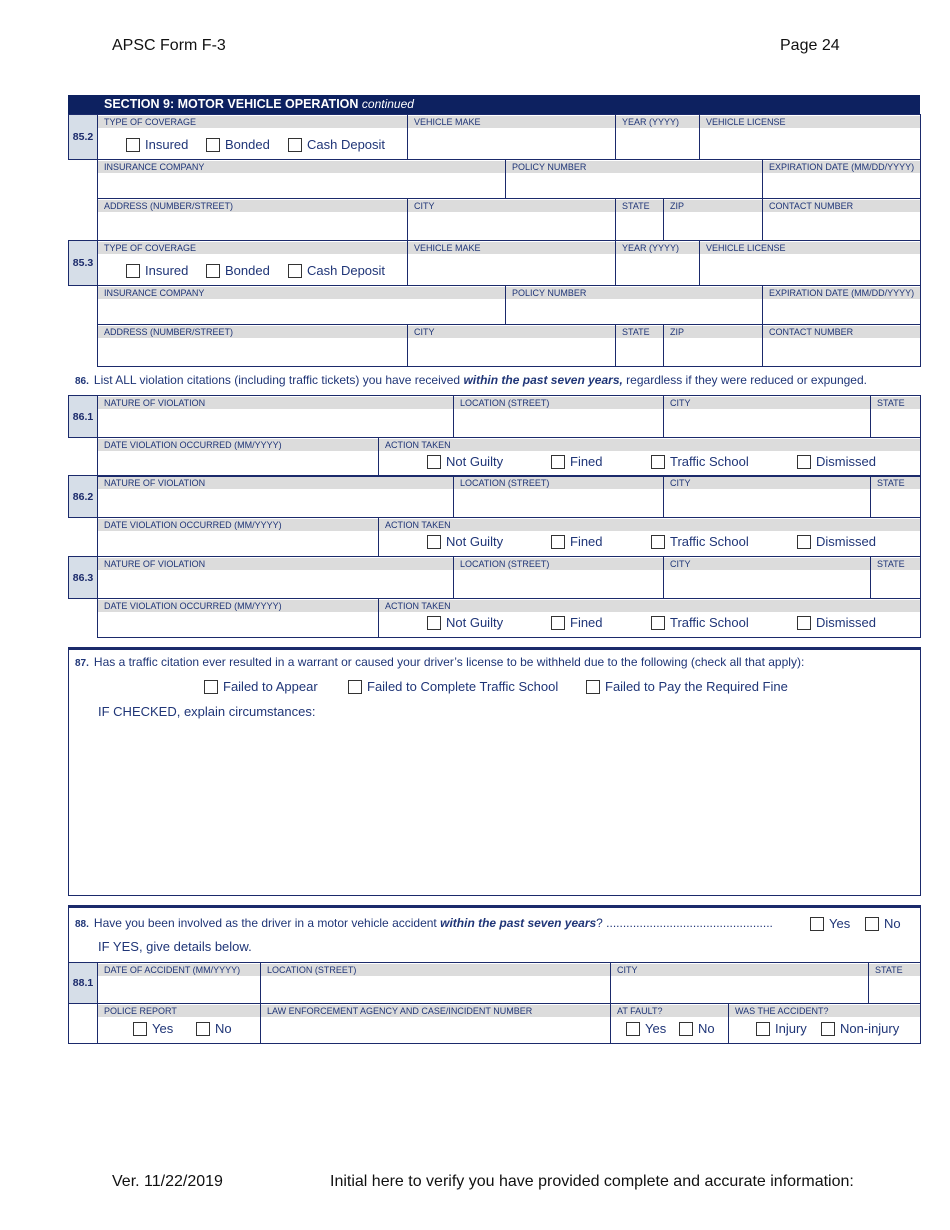  What do you see at coordinates (213, 144) in the screenshot?
I see `bonded-checkbox-box` at bounding box center [213, 144].